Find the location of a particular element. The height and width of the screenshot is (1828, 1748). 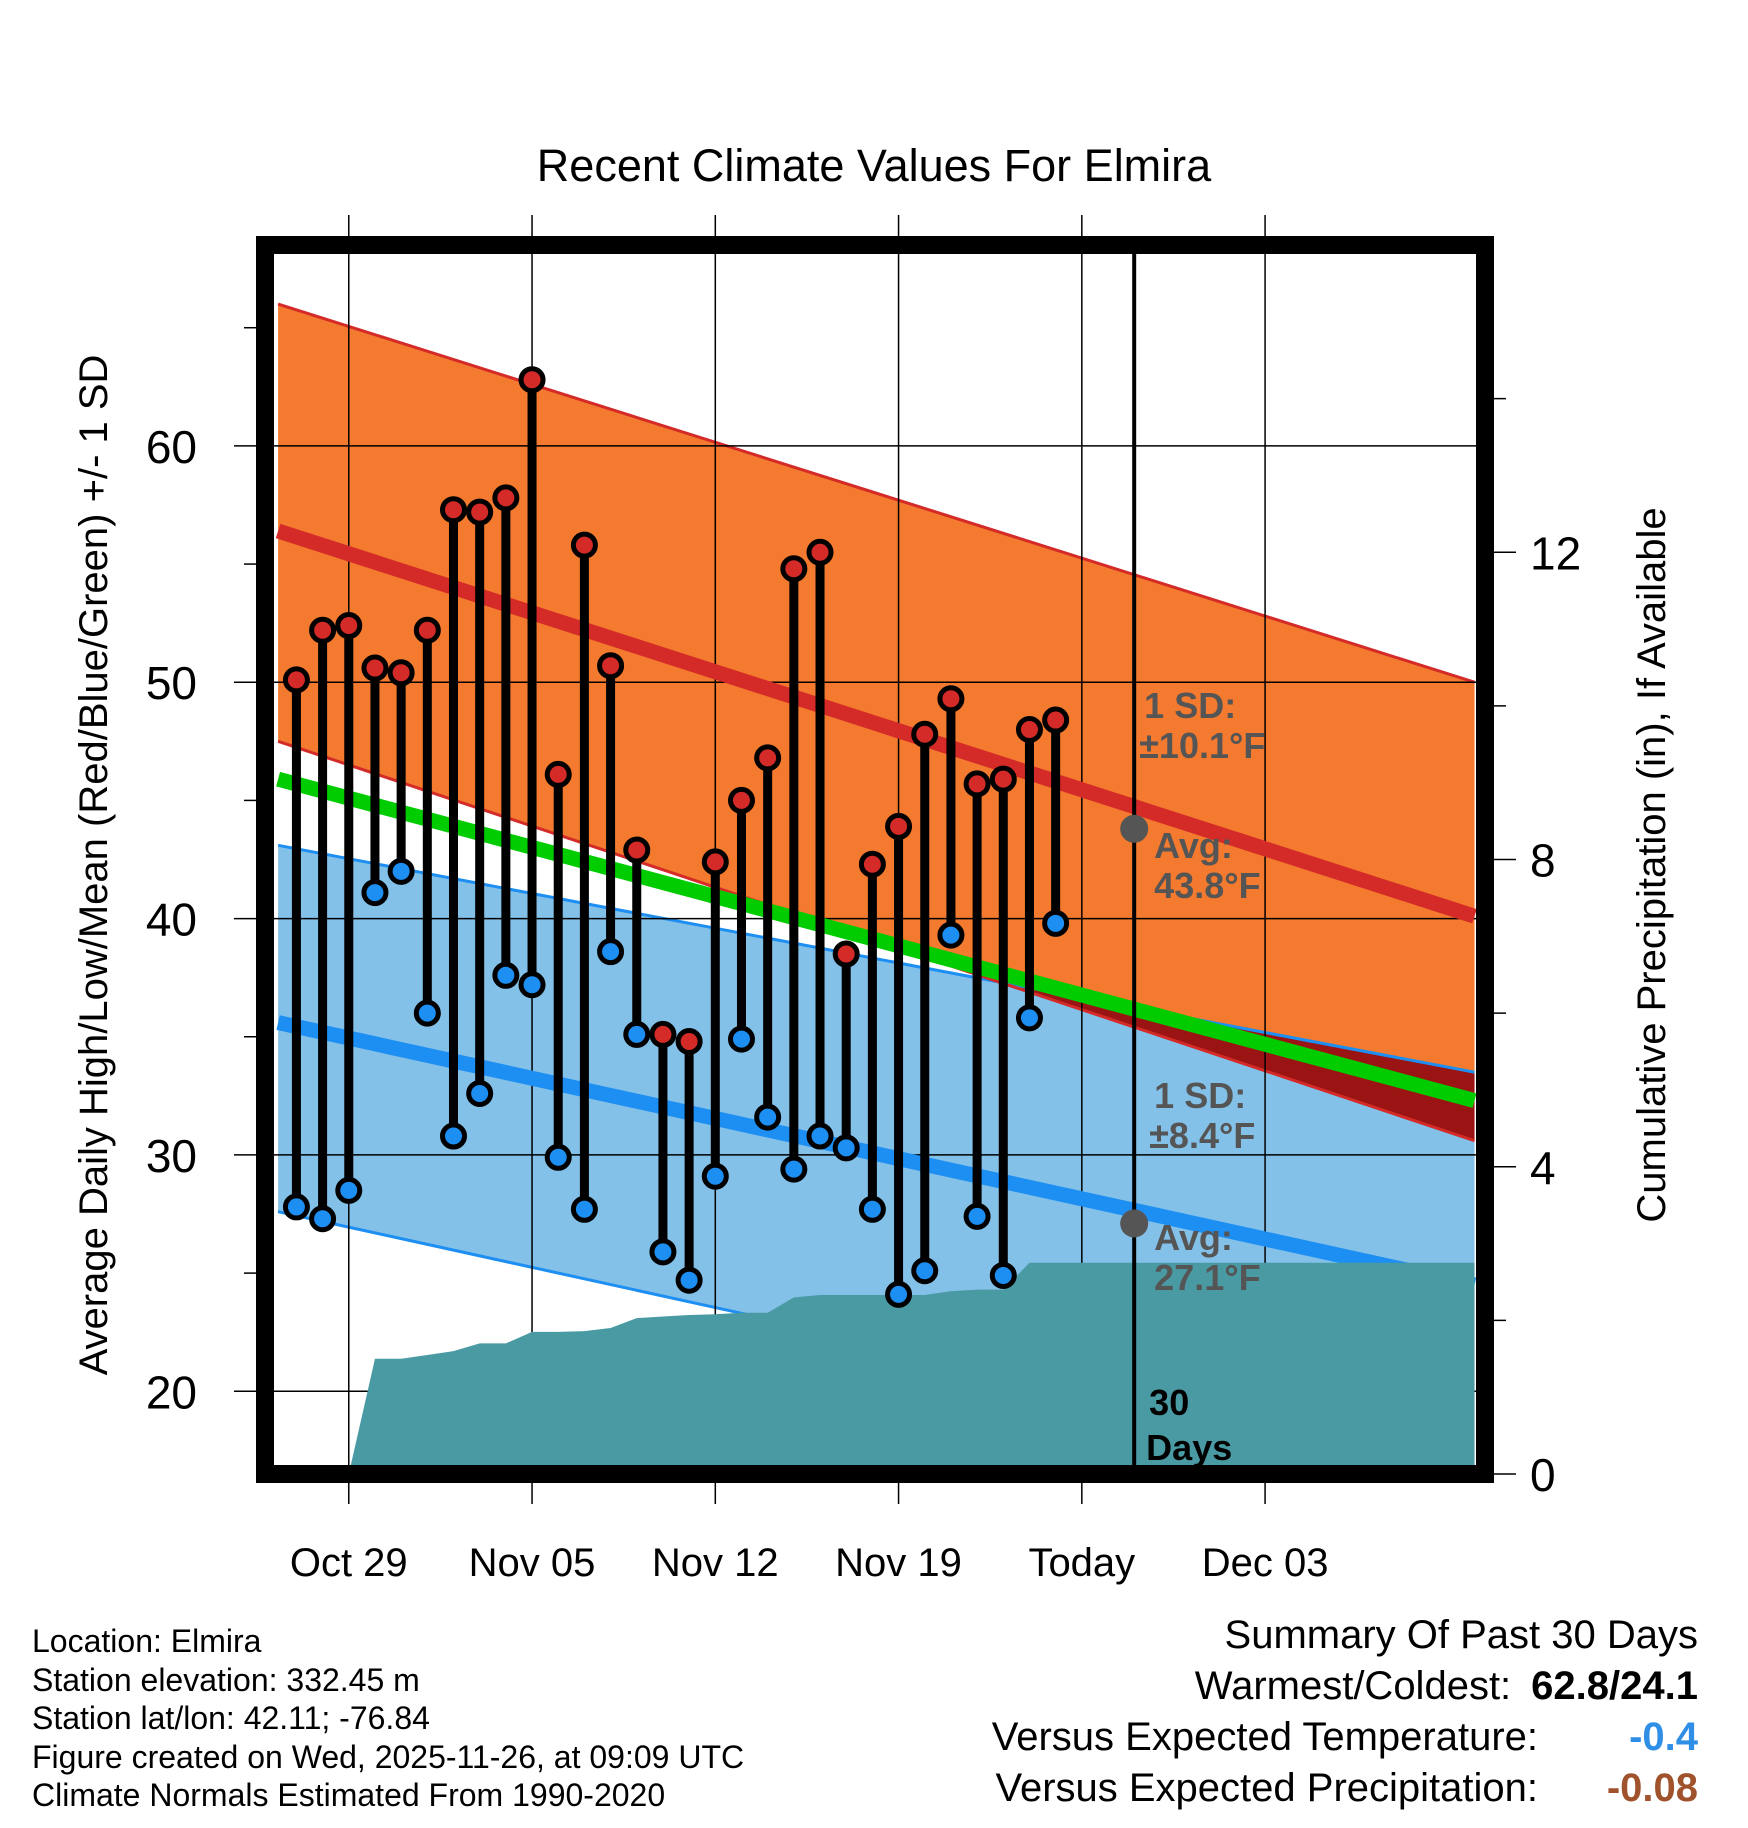

summary-temp: Versus Expected Temperature: -0.4 is located at coordinates (1345, 1737).